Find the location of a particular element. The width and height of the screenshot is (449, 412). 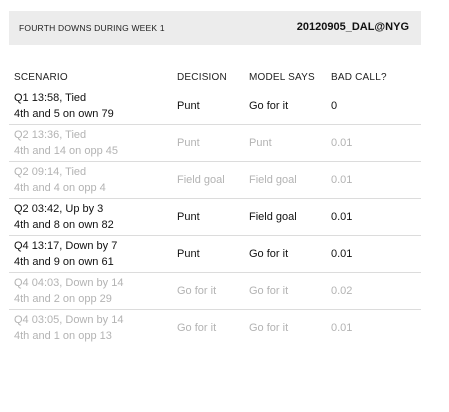

scenario-time: Q2 09:14, Tied is located at coordinates (50, 172).